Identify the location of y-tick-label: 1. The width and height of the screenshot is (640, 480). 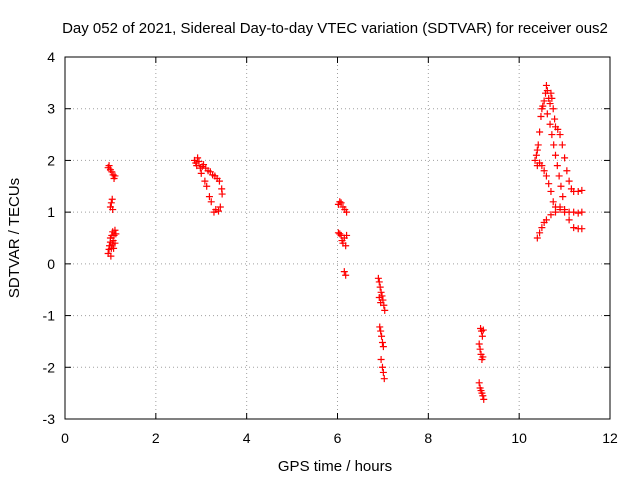
(51, 212).